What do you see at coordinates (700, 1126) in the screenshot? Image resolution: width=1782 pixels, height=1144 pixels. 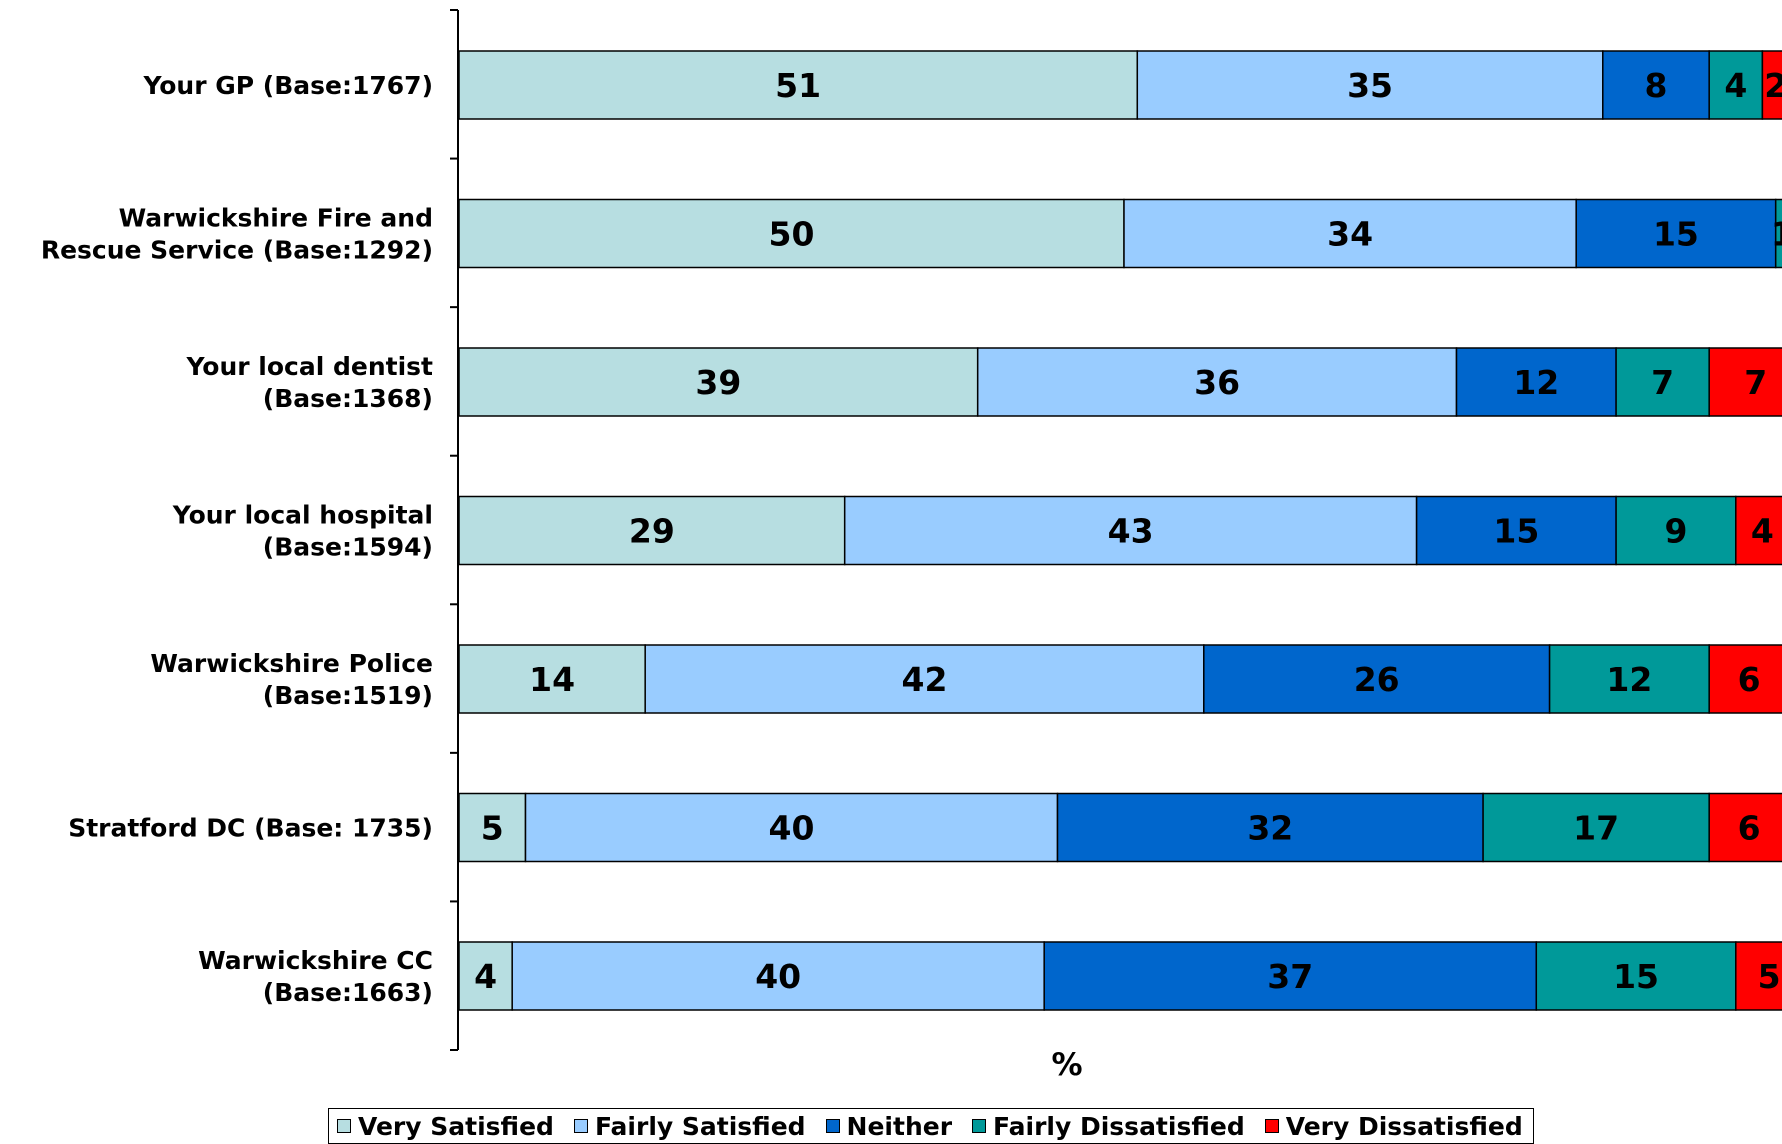 I see `legend-label: Fairly Satisfied` at bounding box center [700, 1126].